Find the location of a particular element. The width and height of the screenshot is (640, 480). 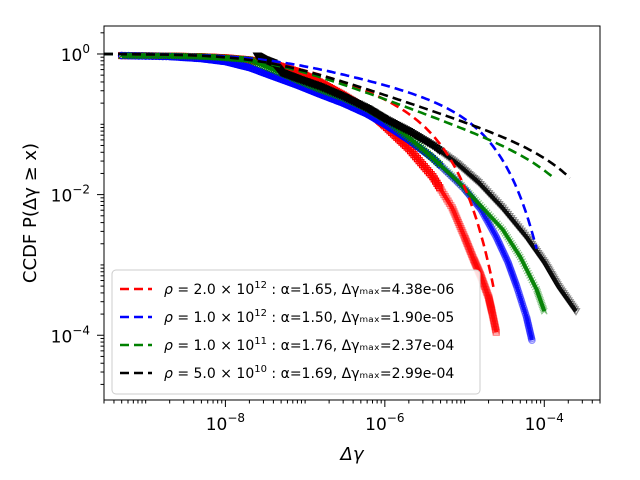

legend-entry-red: ρ = 2.0 × 1012 : α=1.65, Δγₘₐₓ=4.38e-06 is located at coordinates (287, 289).